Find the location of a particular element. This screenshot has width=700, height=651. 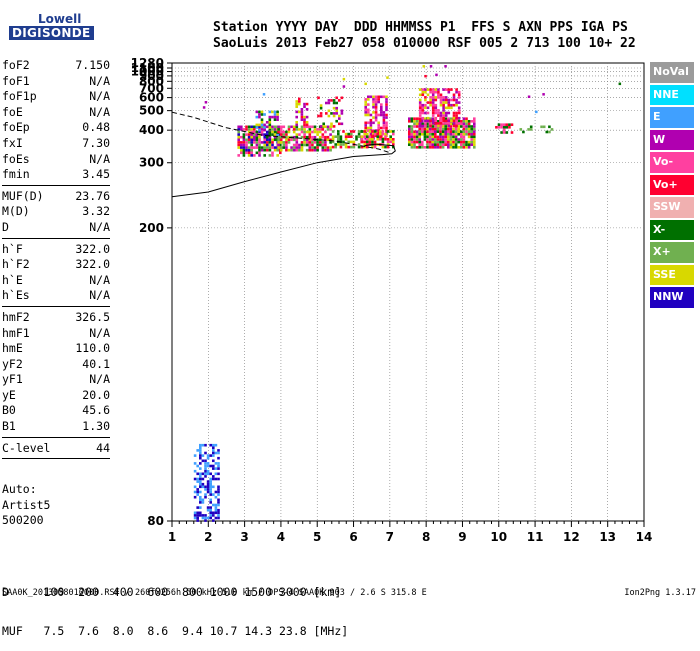

param-label: h`F is located at coordinates (12, 248).